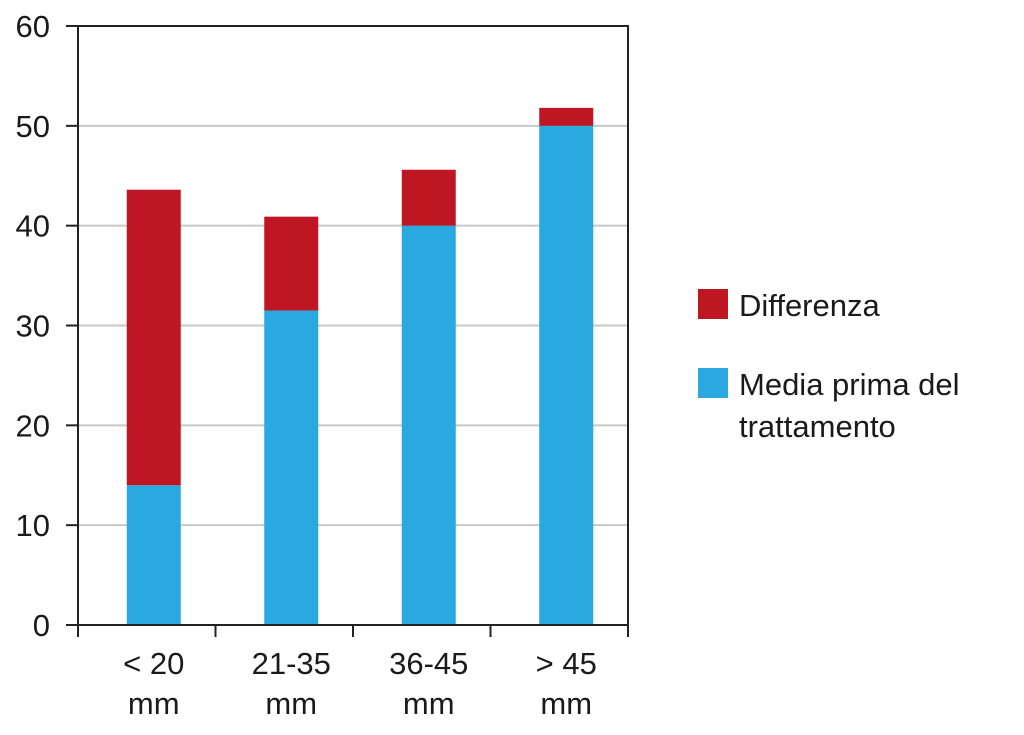  I want to click on y-tick-label: 60, so click(33, 26).